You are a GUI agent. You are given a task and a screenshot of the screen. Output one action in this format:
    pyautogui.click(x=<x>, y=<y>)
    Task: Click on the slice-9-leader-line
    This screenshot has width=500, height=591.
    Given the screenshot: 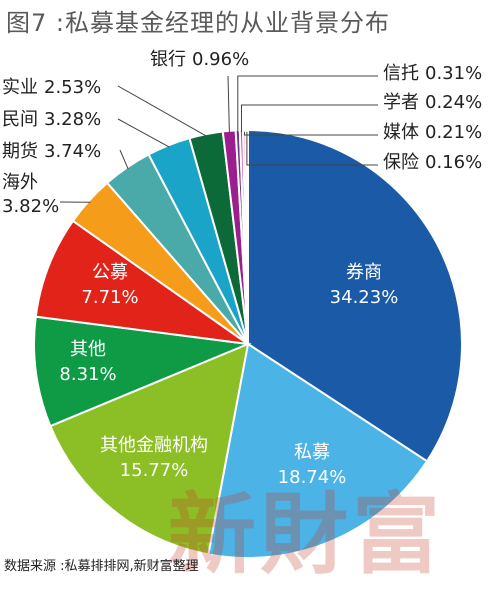 What is the action you would take?
    pyautogui.click(x=162, y=111)
    